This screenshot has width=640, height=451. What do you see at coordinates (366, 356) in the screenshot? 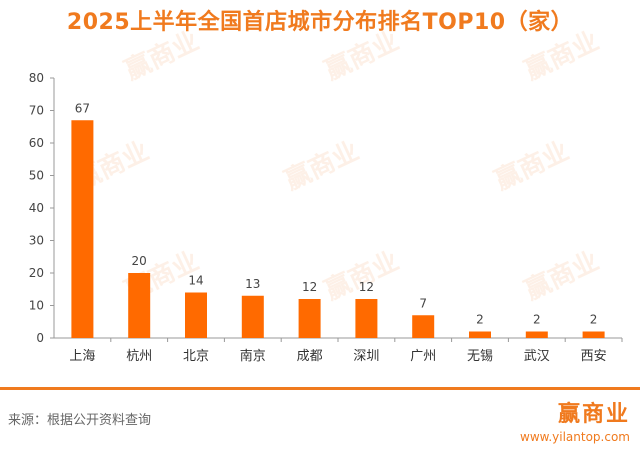
I see `x-tick-label: 深圳` at bounding box center [366, 356].